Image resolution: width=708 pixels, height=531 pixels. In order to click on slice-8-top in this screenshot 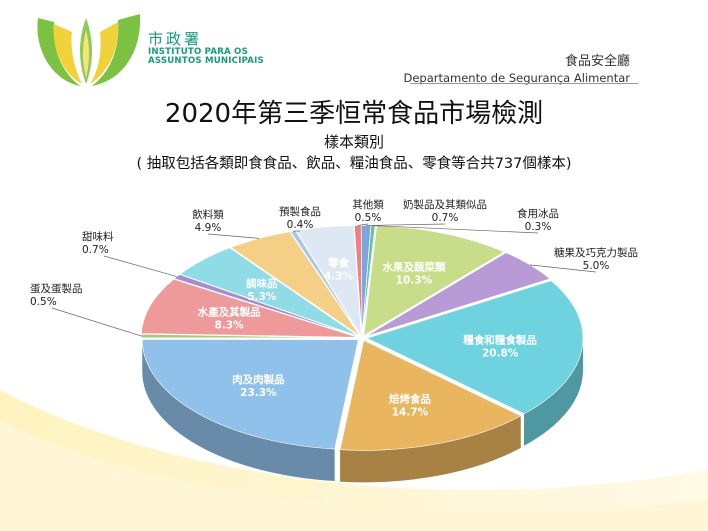, I will do `click(249, 336)`.